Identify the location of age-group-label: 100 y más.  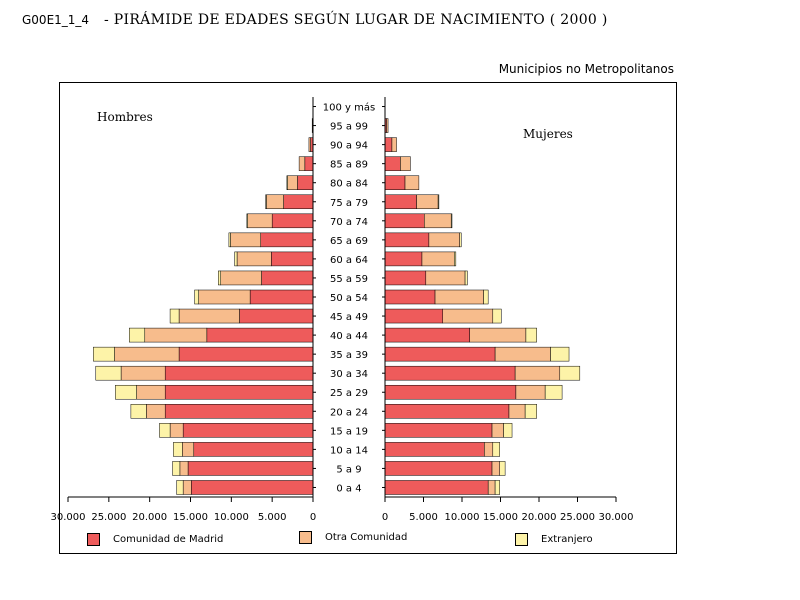
(349, 108).